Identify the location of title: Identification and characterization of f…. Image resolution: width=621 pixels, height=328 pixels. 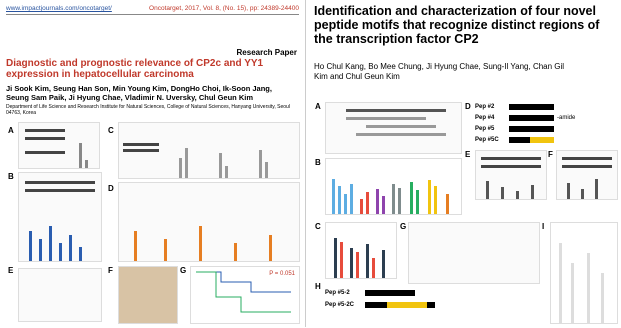
(457, 25).